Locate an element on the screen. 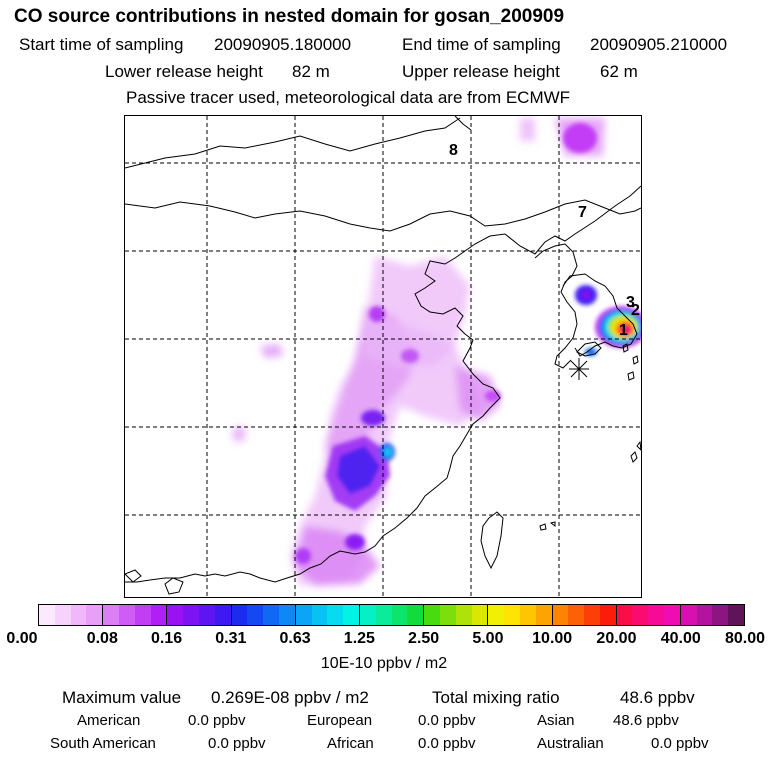 This screenshot has width=768, height=768. colorbar-tick-label: 10.00 is located at coordinates (552, 638).